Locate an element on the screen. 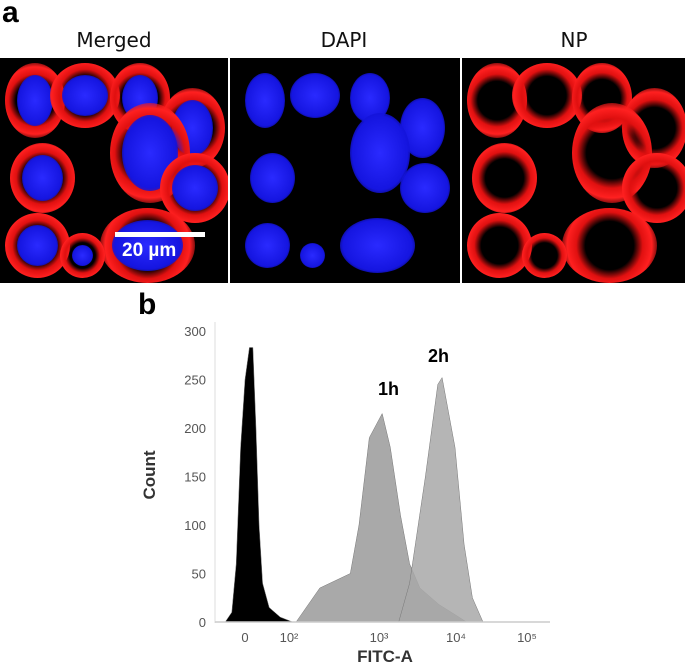  panel-b-label: b is located at coordinates (147, 304).